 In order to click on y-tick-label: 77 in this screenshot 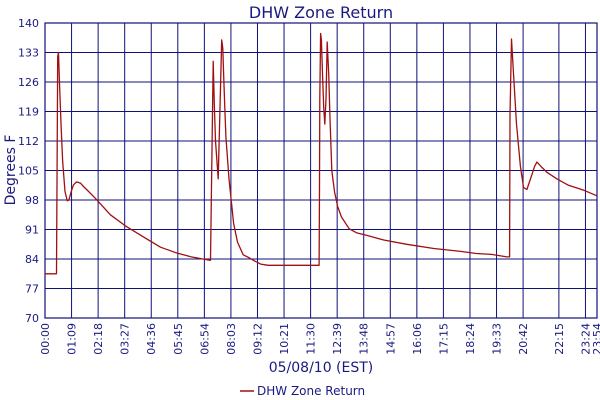, I will do `click(32, 289)`.